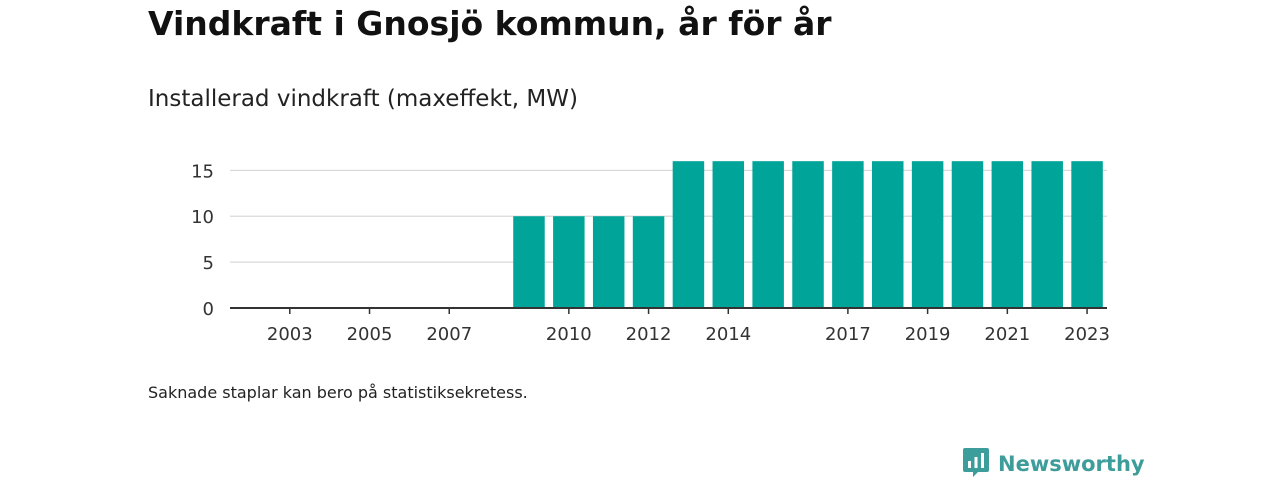  Describe the element at coordinates (569, 262) in the screenshot. I see `bar-2010` at that location.